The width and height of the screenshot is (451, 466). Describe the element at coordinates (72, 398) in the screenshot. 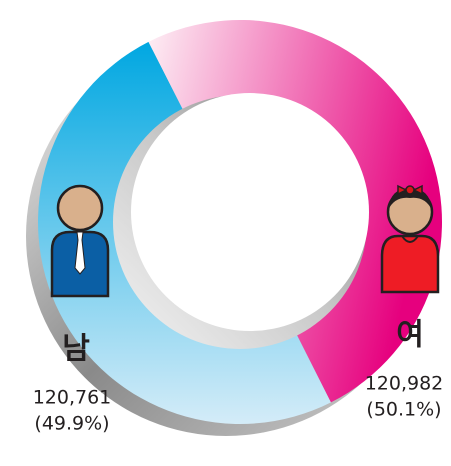

I see `value-label: 120,761` at that location.